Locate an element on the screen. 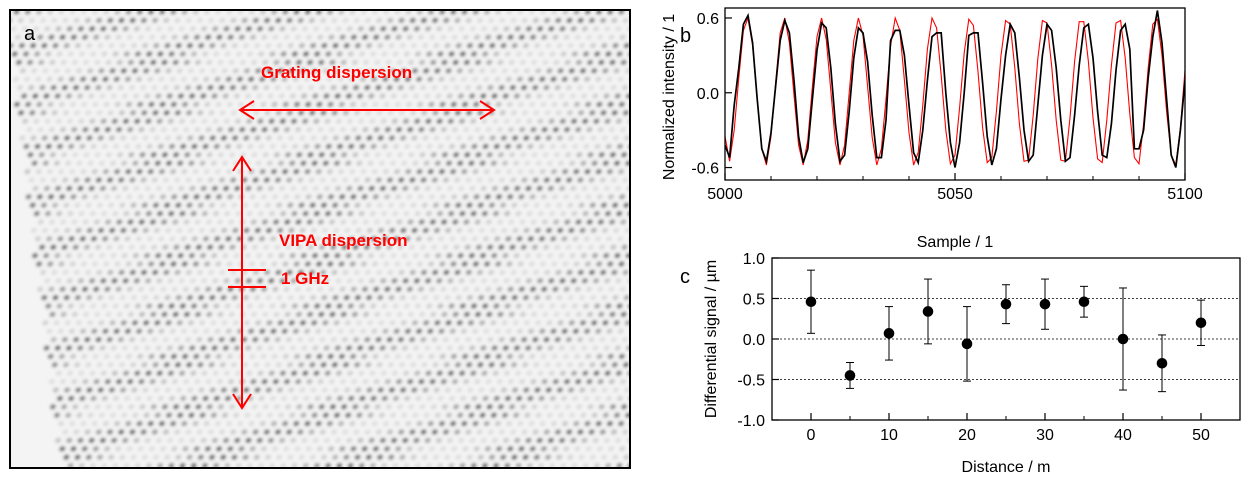 This screenshot has height=478, width=1258. data-point-group is located at coordinates (1006, 304).